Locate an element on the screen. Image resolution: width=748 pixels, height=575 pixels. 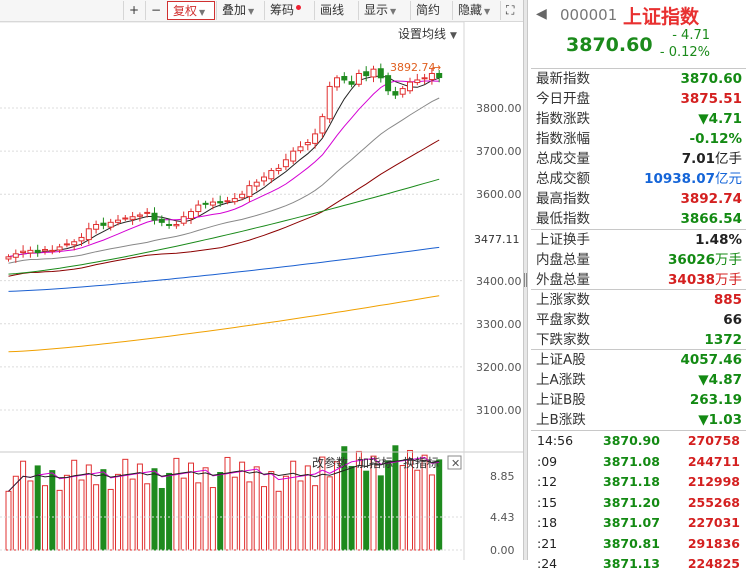
plus-icon: + is located at coordinates (134, 10).